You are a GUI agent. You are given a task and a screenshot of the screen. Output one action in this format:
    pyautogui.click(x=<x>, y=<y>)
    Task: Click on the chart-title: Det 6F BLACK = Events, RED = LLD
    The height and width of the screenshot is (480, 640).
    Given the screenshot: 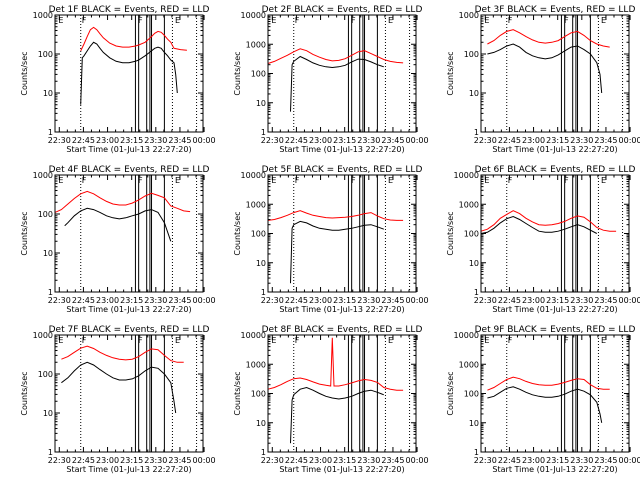 What is the action you would take?
    pyautogui.click(x=555, y=170)
    